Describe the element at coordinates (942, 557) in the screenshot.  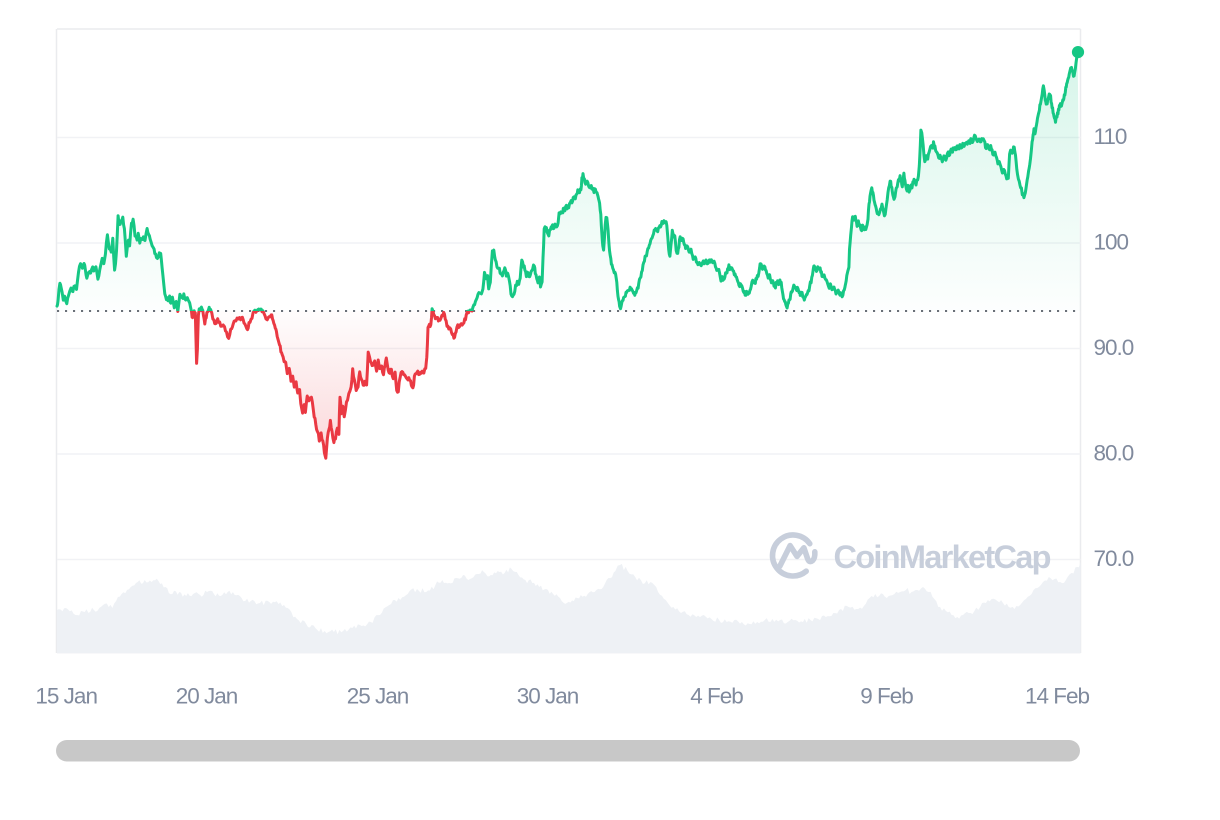
I see `svg-text: CoinMarketCap` at that location.